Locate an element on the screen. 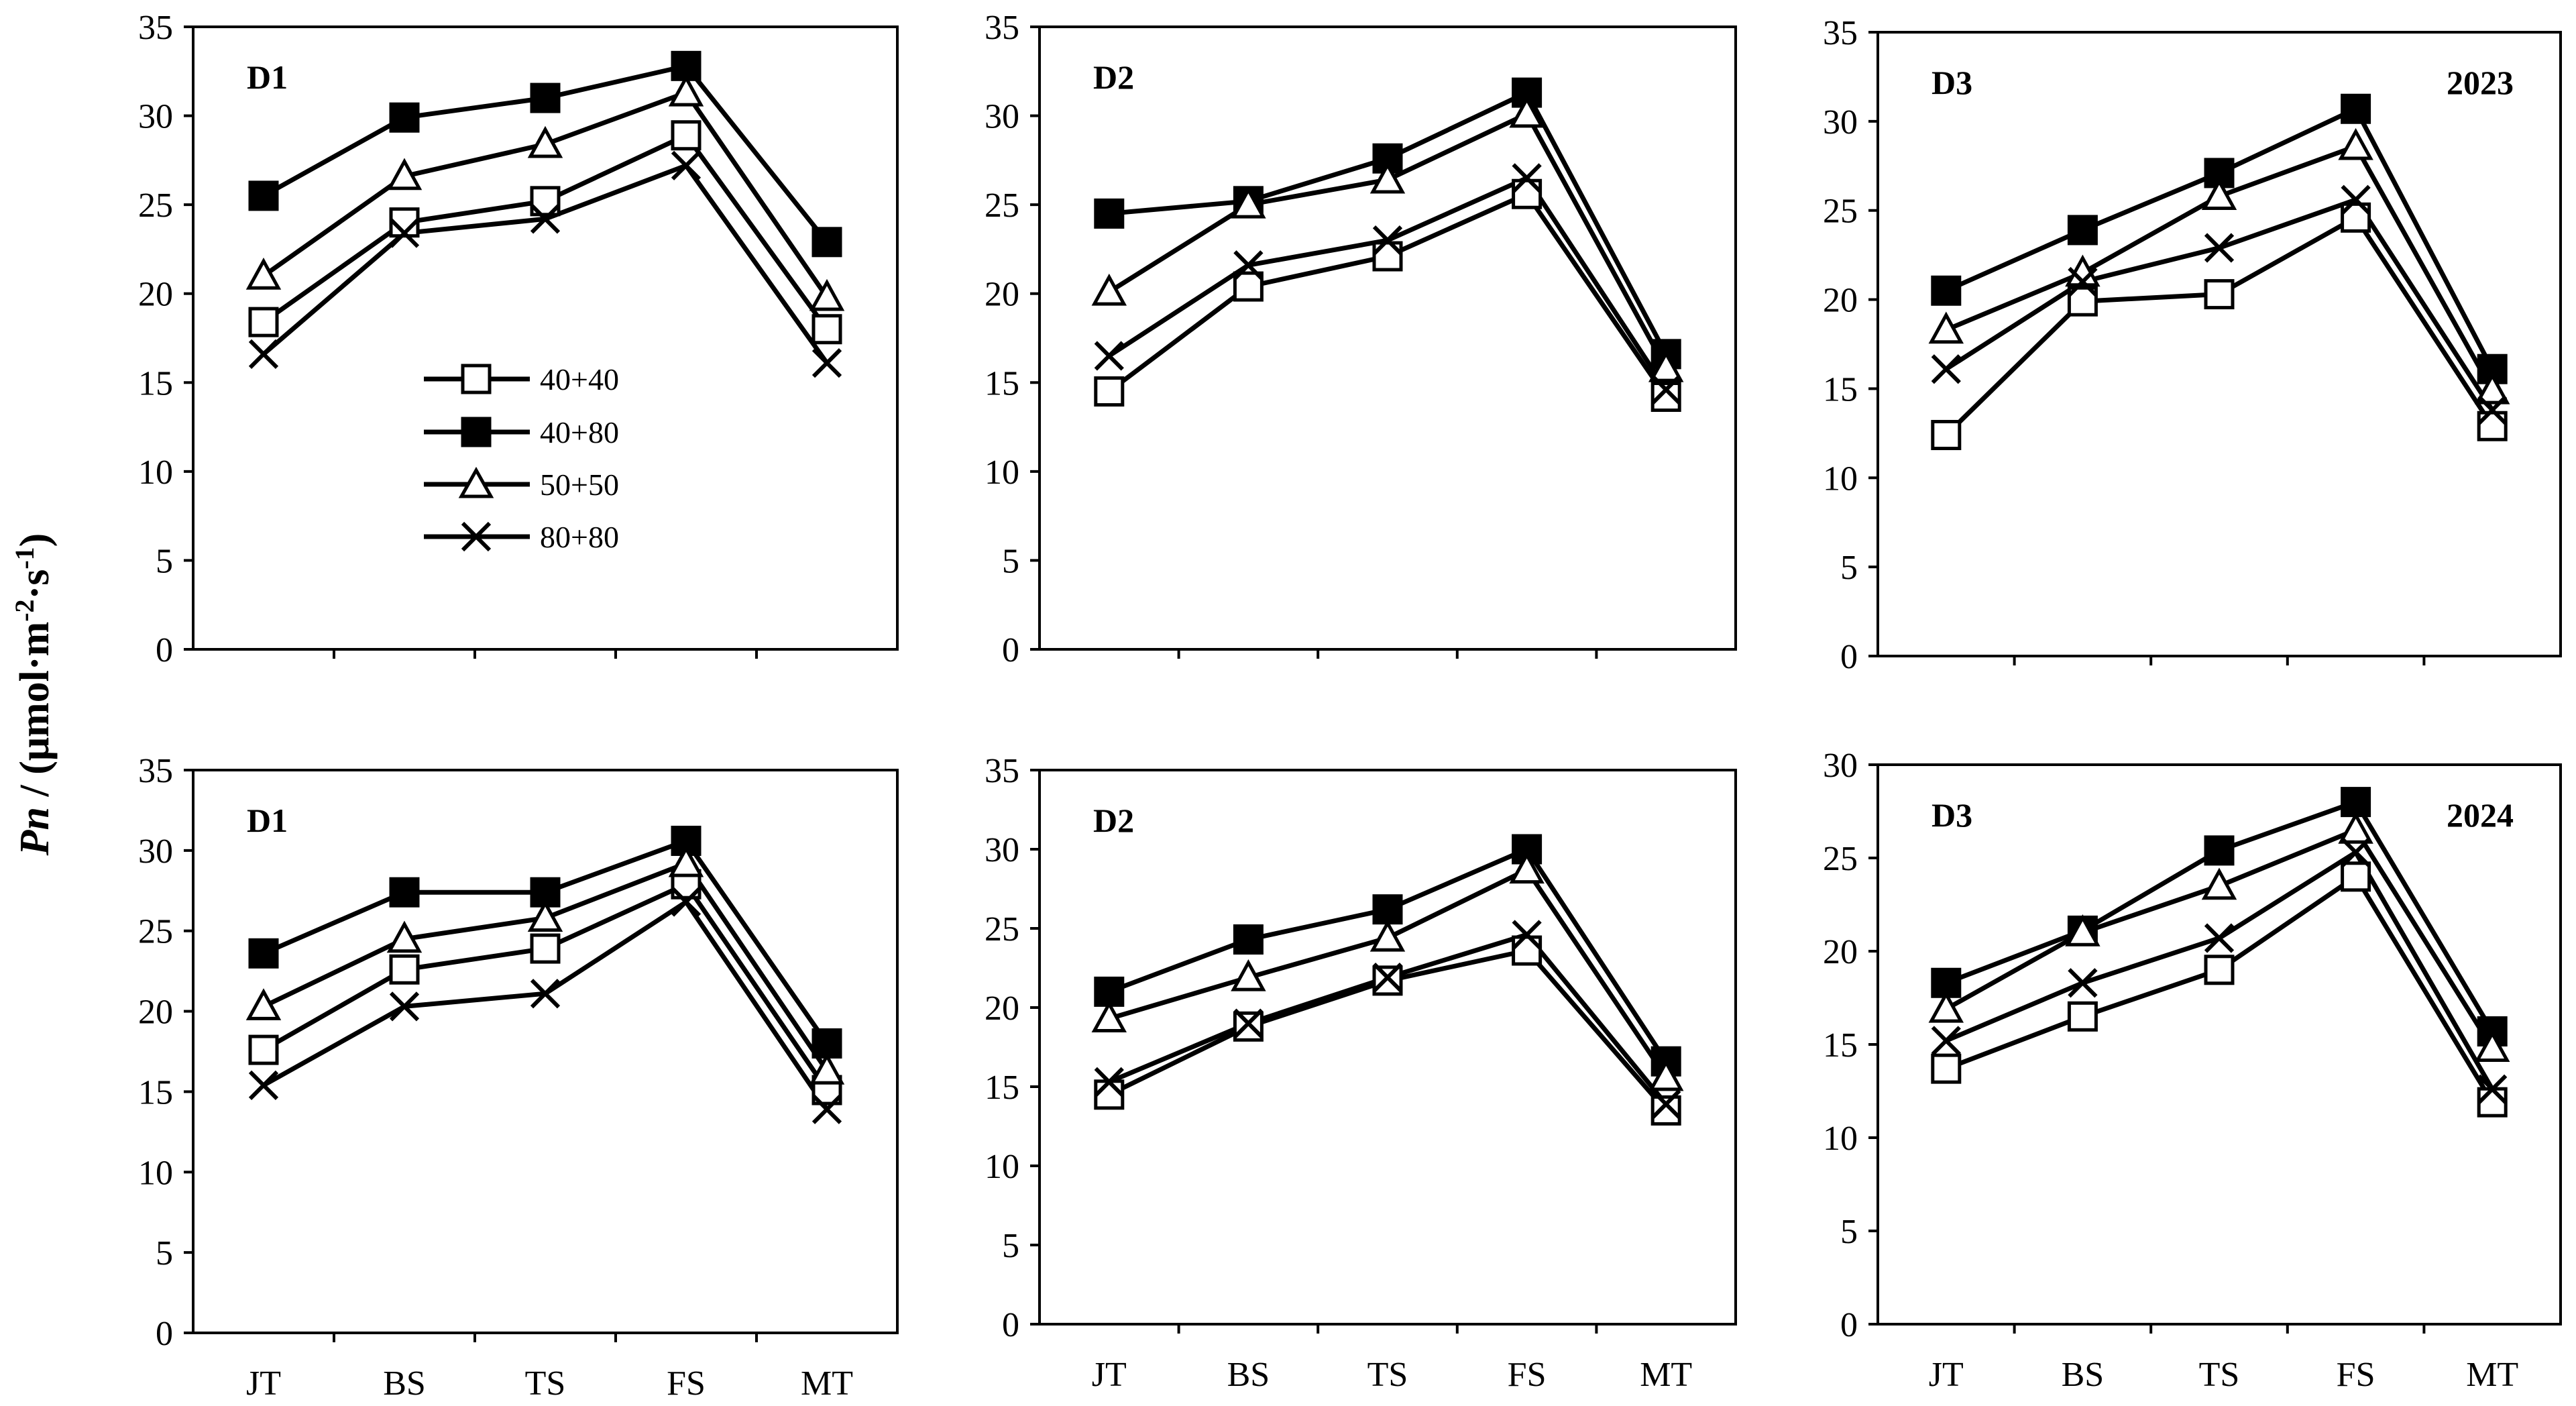  chart-panel: 0 5 10 15 20 25 30 35 D1 is located at coordinates (518, 339).